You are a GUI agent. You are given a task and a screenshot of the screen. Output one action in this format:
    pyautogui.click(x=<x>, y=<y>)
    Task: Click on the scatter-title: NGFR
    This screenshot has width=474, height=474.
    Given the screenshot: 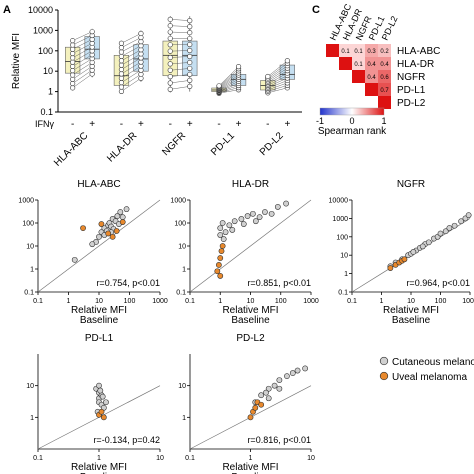 What is the action you would take?
    pyautogui.click(x=411, y=184)
    